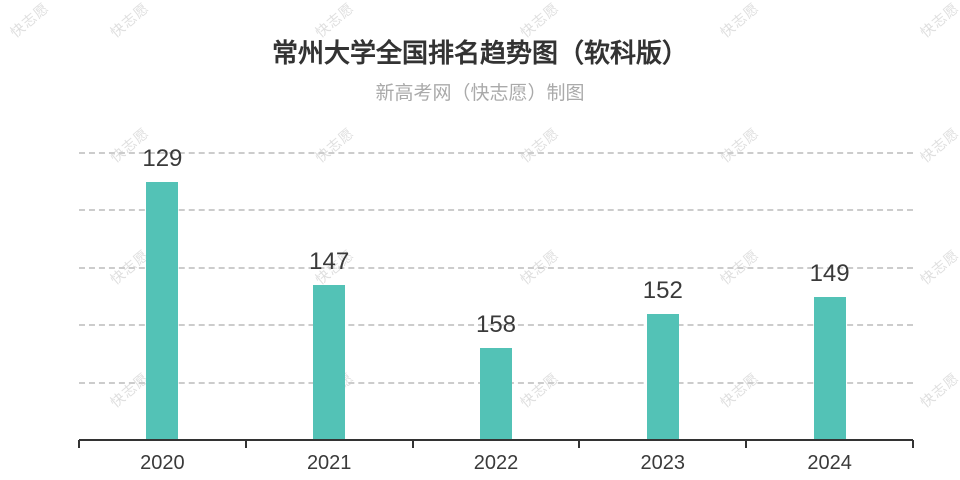 Image resolution: width=960 pixels, height=480 pixels. What do you see at coordinates (663, 463) in the screenshot?
I see `x-axis-label-2023: 2023` at bounding box center [663, 463].